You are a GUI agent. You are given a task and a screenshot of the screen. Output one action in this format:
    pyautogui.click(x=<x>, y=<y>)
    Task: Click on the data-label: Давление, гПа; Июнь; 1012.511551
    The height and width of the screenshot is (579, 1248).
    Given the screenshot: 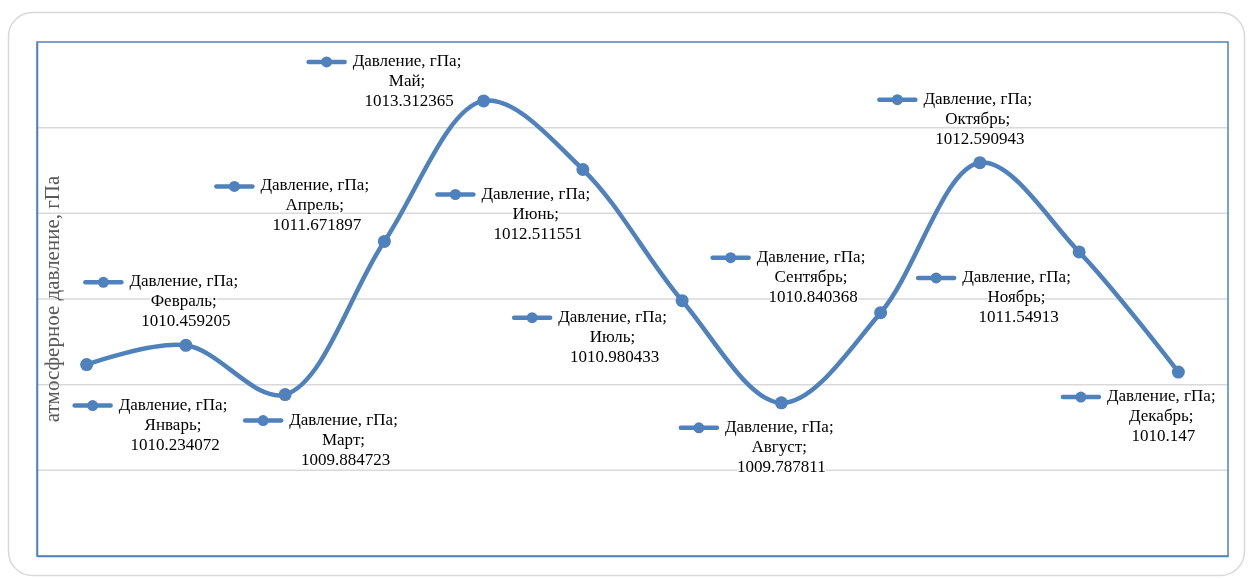 What is the action you would take?
    pyautogui.click(x=538, y=213)
    